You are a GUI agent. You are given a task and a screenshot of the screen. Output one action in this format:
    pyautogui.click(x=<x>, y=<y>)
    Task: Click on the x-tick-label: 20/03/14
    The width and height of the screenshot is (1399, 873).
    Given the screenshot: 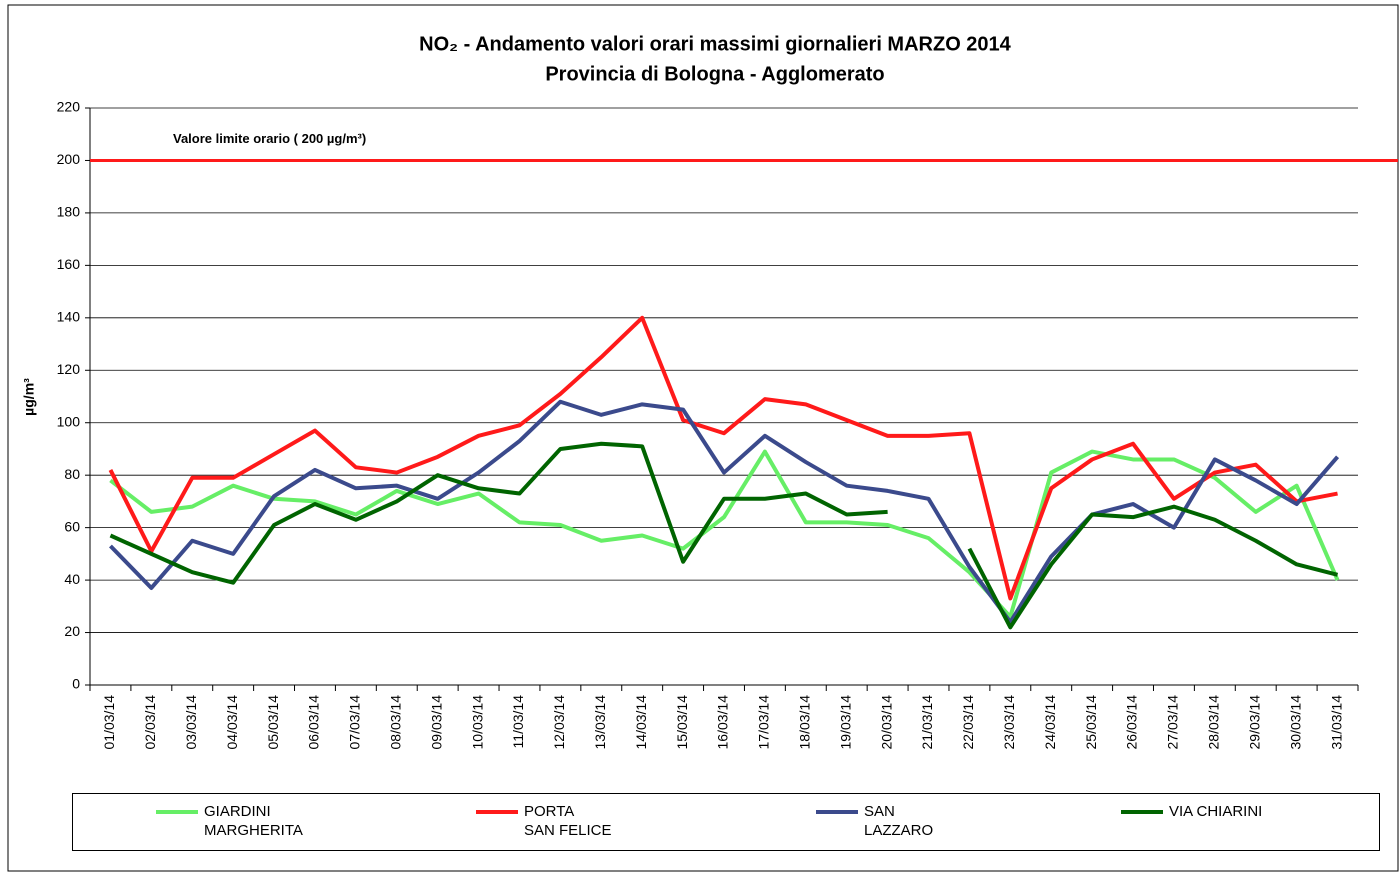 What is the action you would take?
    pyautogui.click(x=886, y=722)
    